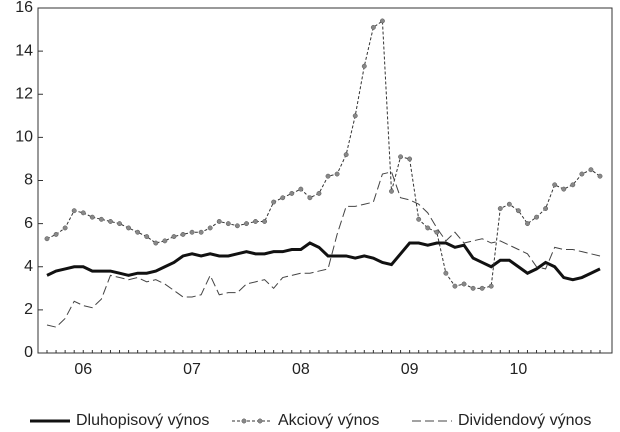 This screenshot has width=620, height=432. What do you see at coordinates (142, 420) in the screenshot?
I see `legend-label: Dluhopisový výnos` at bounding box center [142, 420].